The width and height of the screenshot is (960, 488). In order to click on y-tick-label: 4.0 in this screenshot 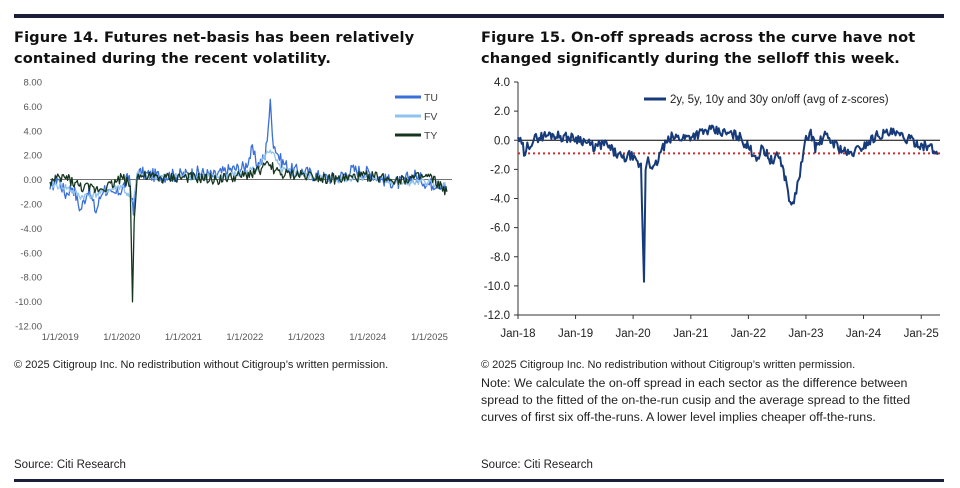, I will do `click(502, 83)`.